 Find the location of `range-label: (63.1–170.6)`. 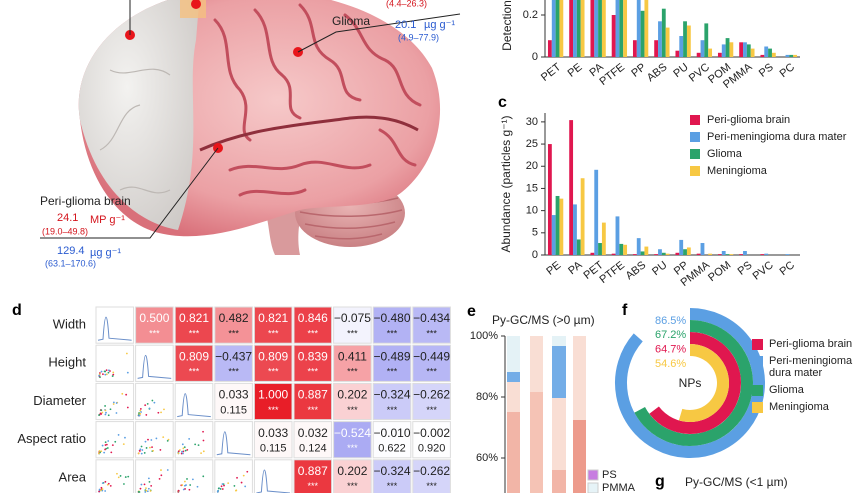

range-label: (63.1–170.6) is located at coordinates (70, 263).